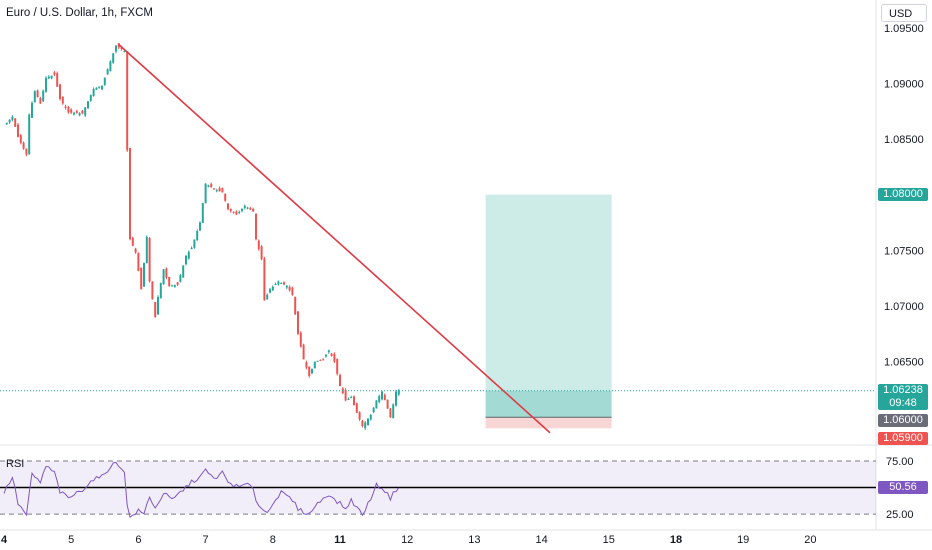  What do you see at coordinates (548, 423) in the screenshot?
I see `loss-zone` at bounding box center [548, 423].